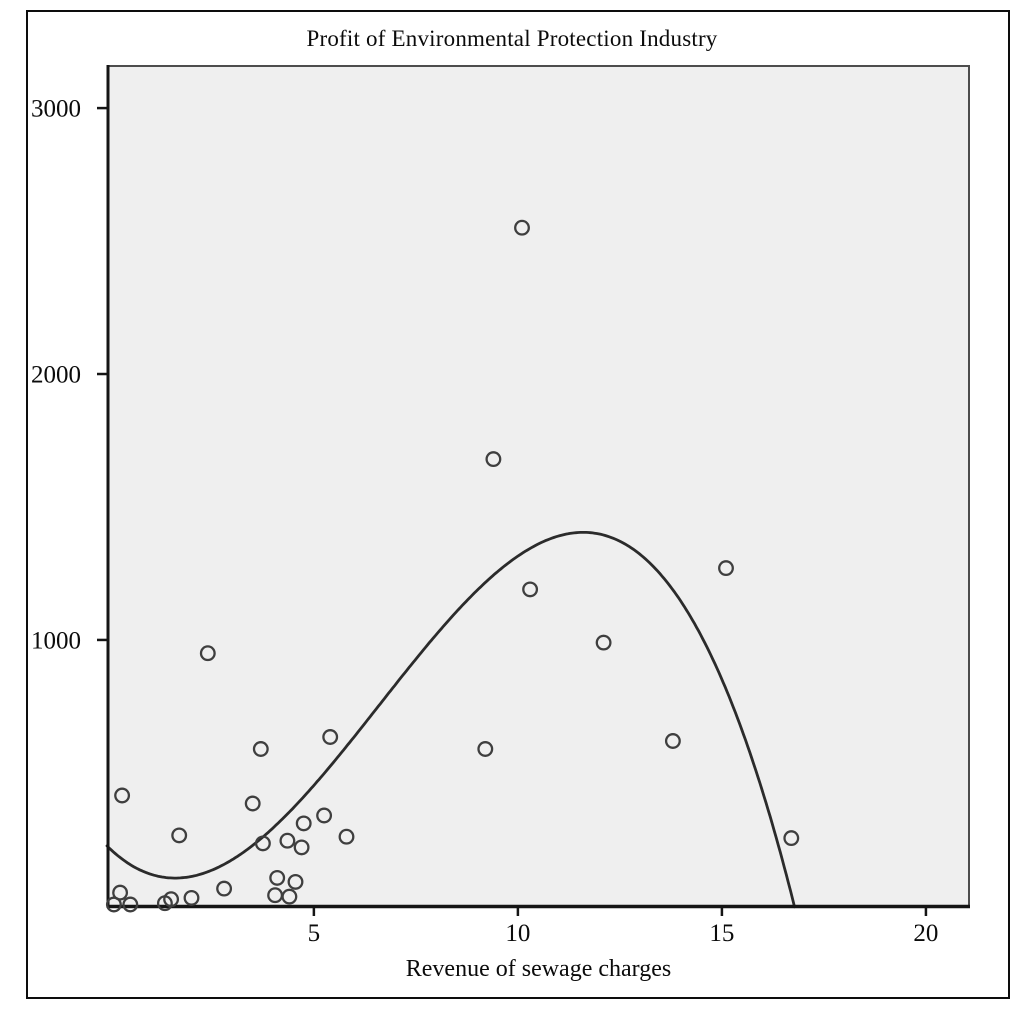 The image size is (1024, 1010). I want to click on x-tick-label: 5, so click(314, 933).